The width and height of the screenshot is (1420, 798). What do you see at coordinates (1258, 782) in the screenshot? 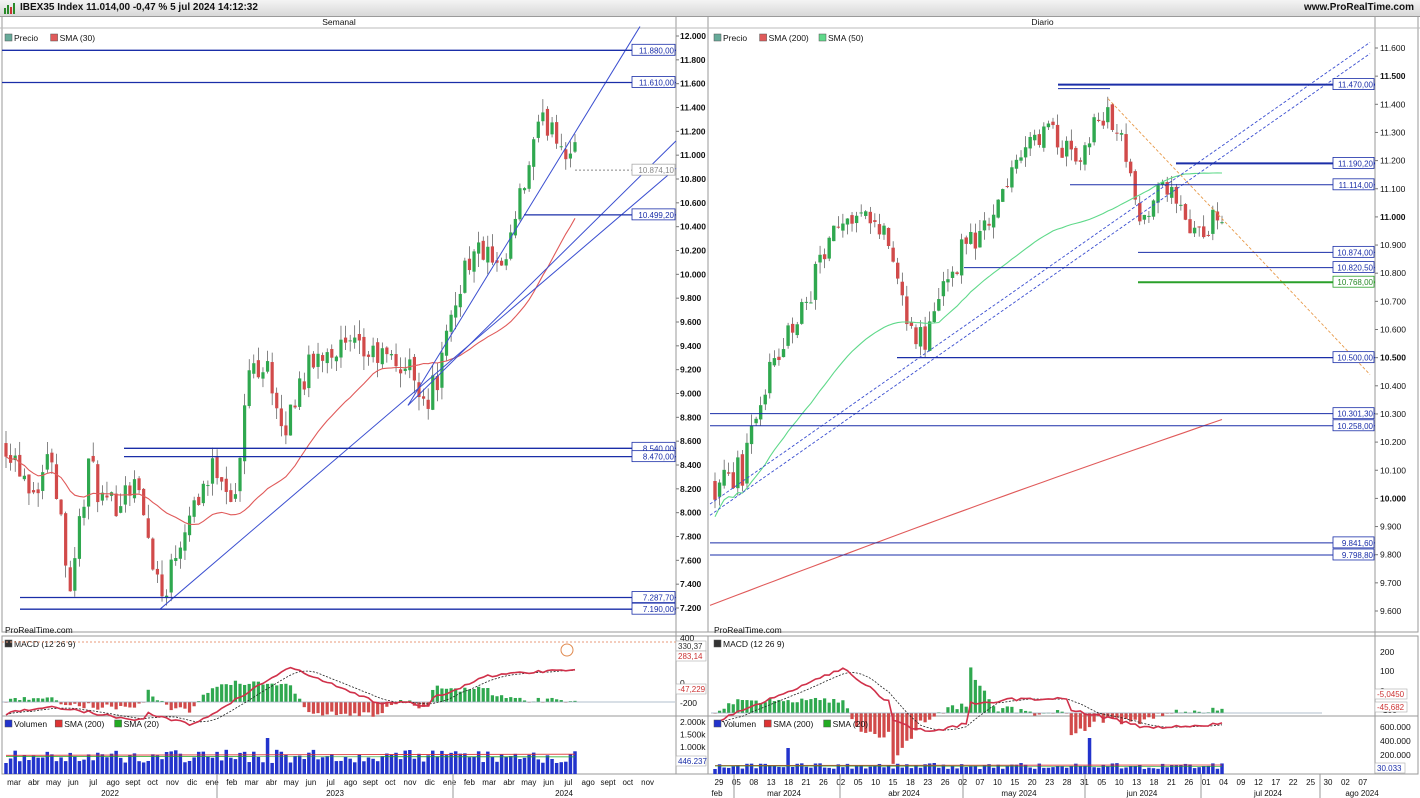
I see `daily-day-label: 12` at bounding box center [1258, 782].